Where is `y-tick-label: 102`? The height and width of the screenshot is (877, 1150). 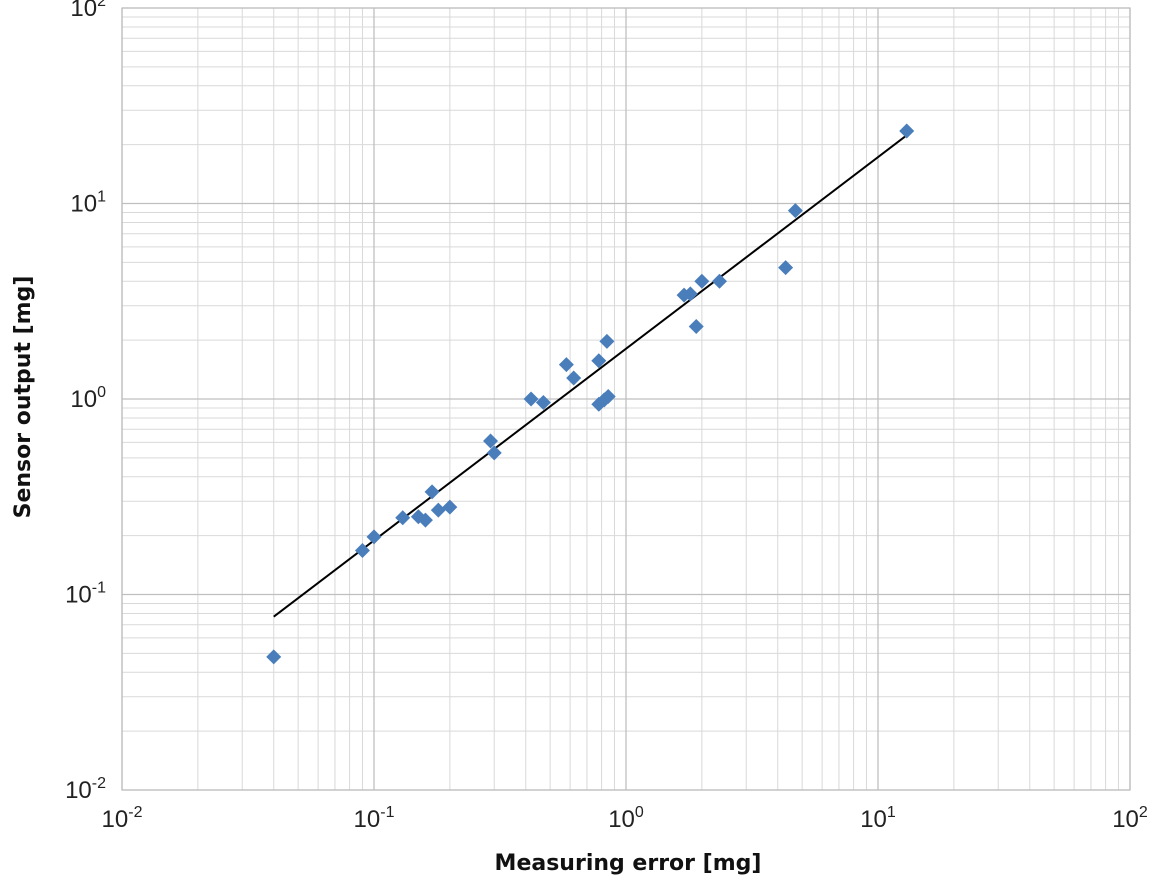
y-tick-label: 102 is located at coordinates (88, 11).